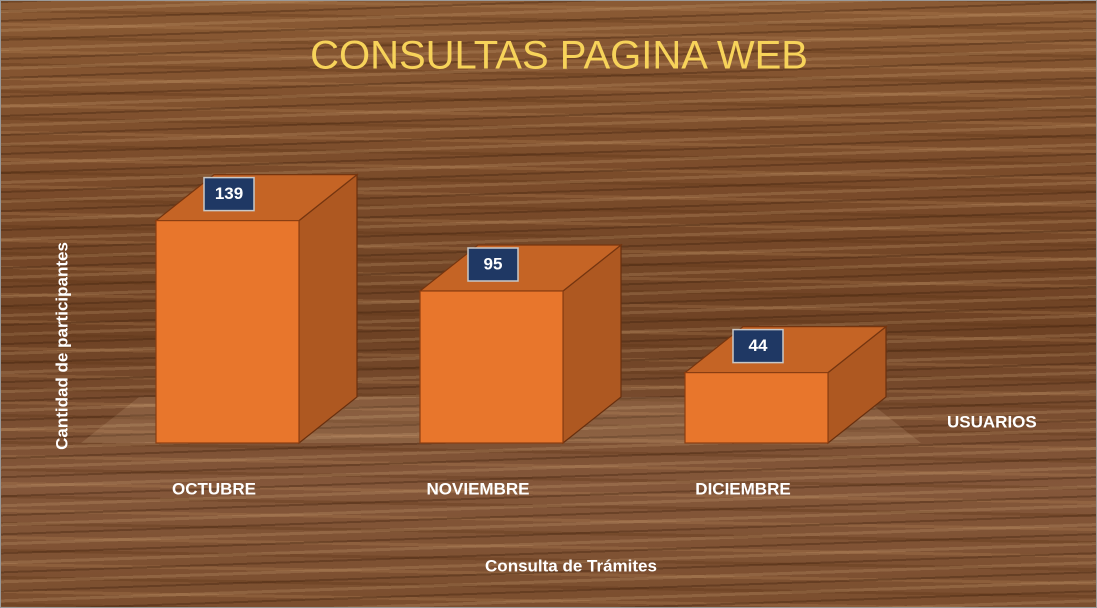 The image size is (1097, 608). I want to click on x-tick-label: DICIEMBRE, so click(742, 488).